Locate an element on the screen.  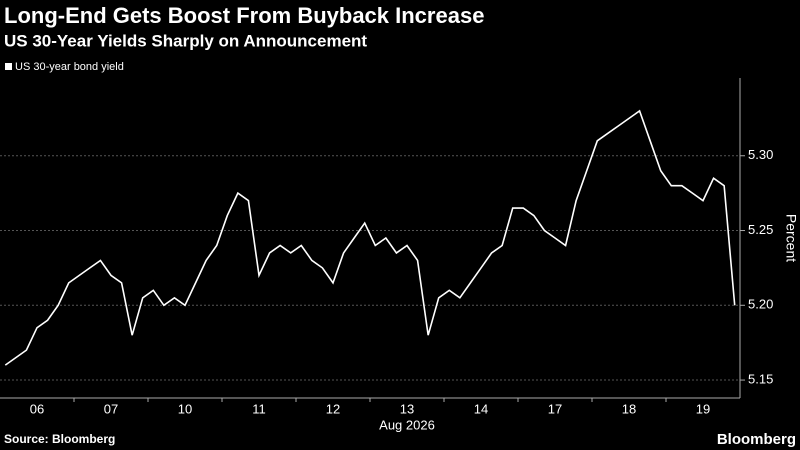
x-axis-label: Aug 2026 is located at coordinates (407, 424).